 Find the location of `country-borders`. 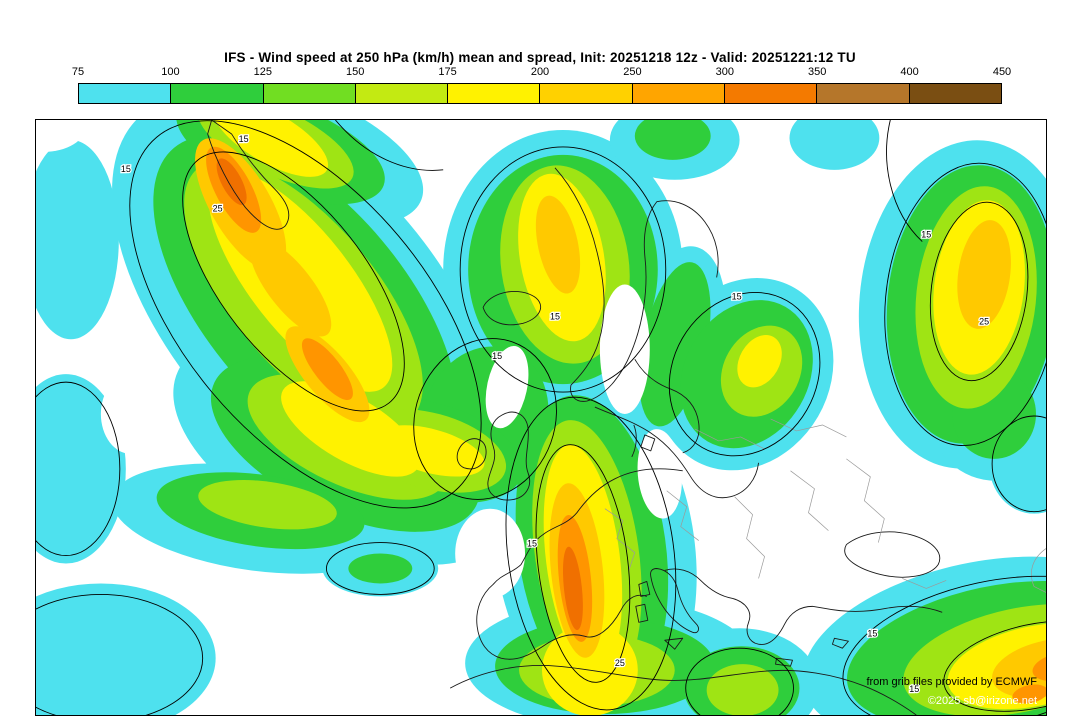

country-borders is located at coordinates (825, 505).